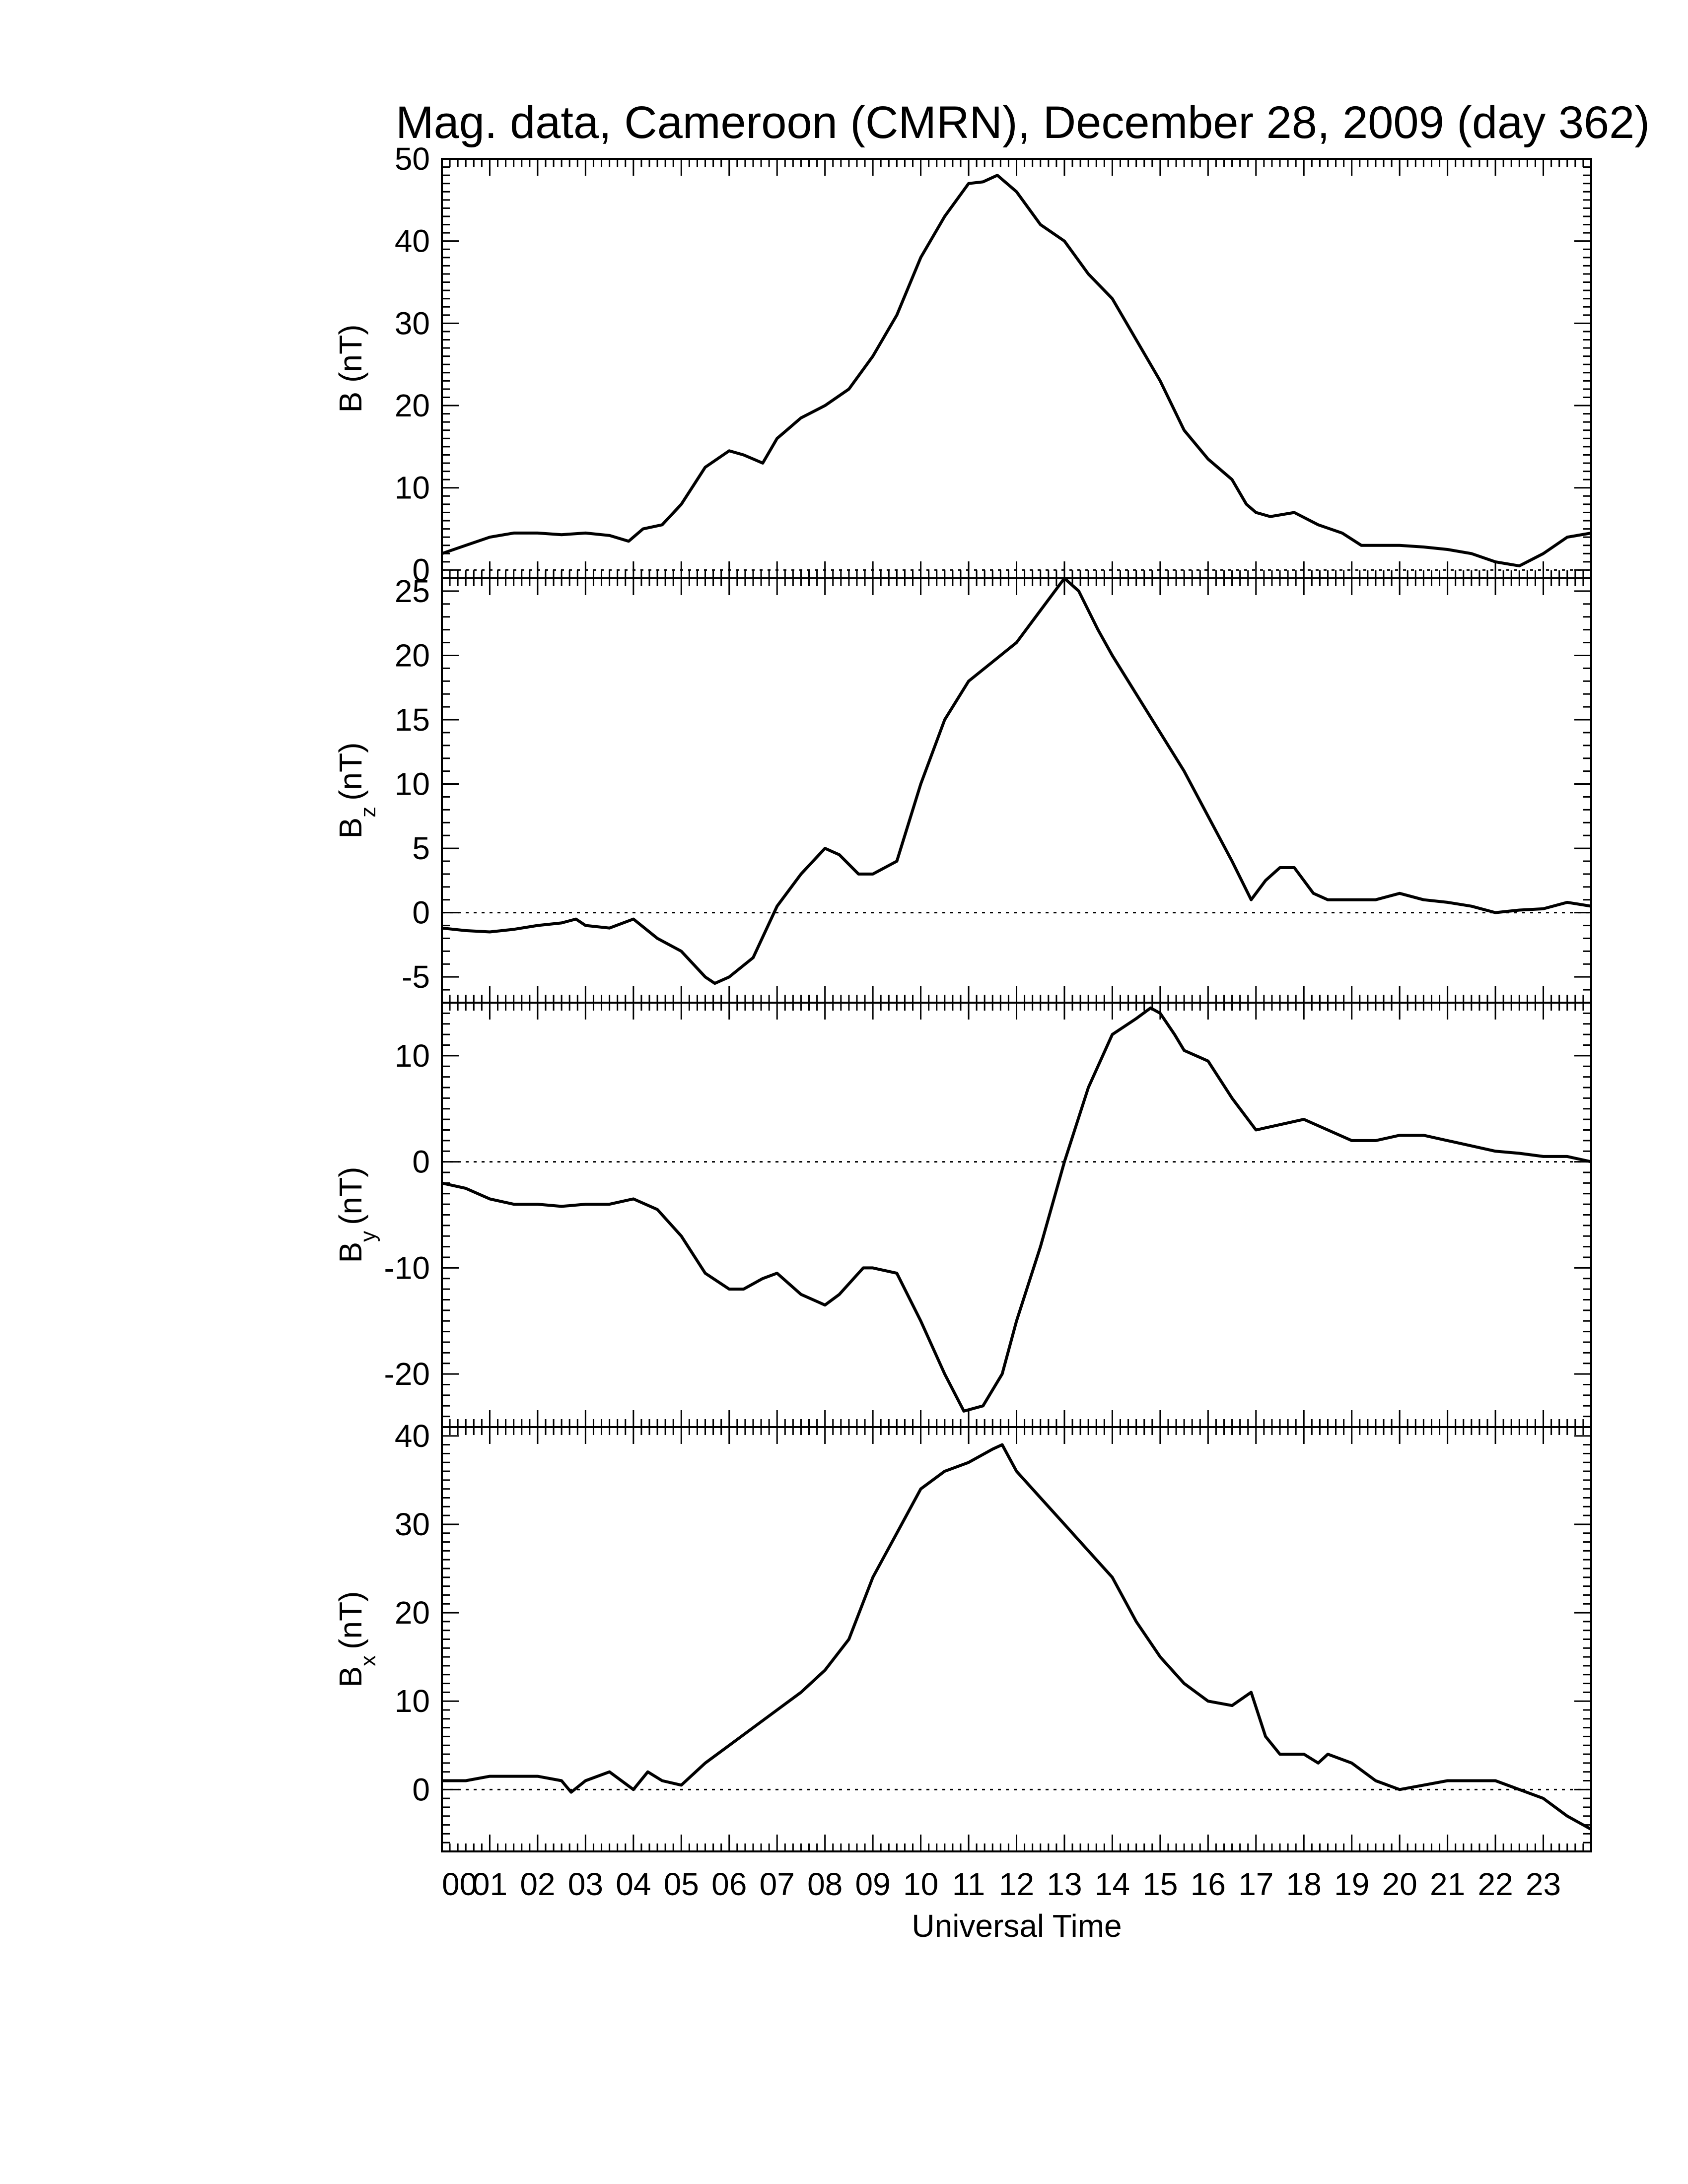 This screenshot has width=1688, height=2184. What do you see at coordinates (407, 1374) in the screenshot?
I see `y-tick-label: -20` at bounding box center [407, 1374].